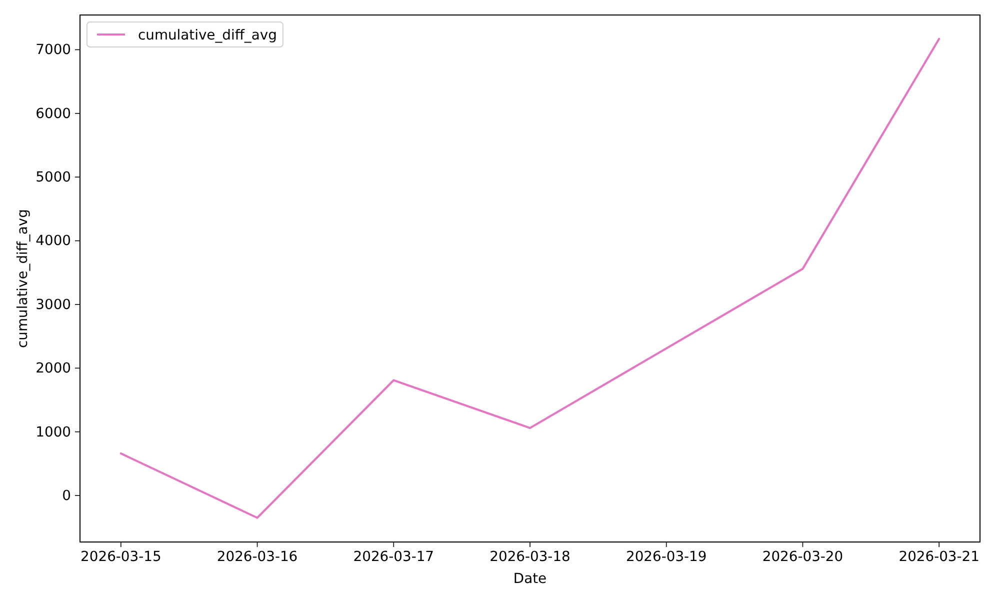  What do you see at coordinates (939, 556) in the screenshot?
I see `x-tick-label: 2026-03-21` at bounding box center [939, 556].